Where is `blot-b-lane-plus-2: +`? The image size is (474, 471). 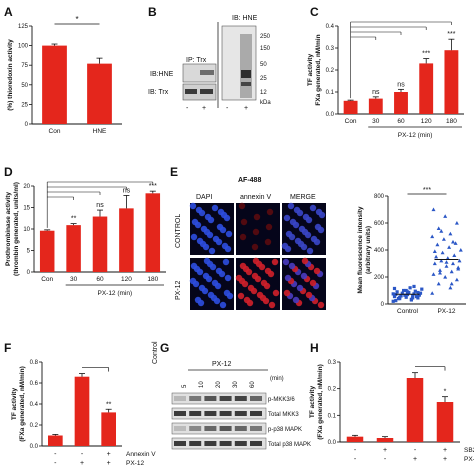
blot-b-lane-plus-2: + is located at coordinates (246, 108).